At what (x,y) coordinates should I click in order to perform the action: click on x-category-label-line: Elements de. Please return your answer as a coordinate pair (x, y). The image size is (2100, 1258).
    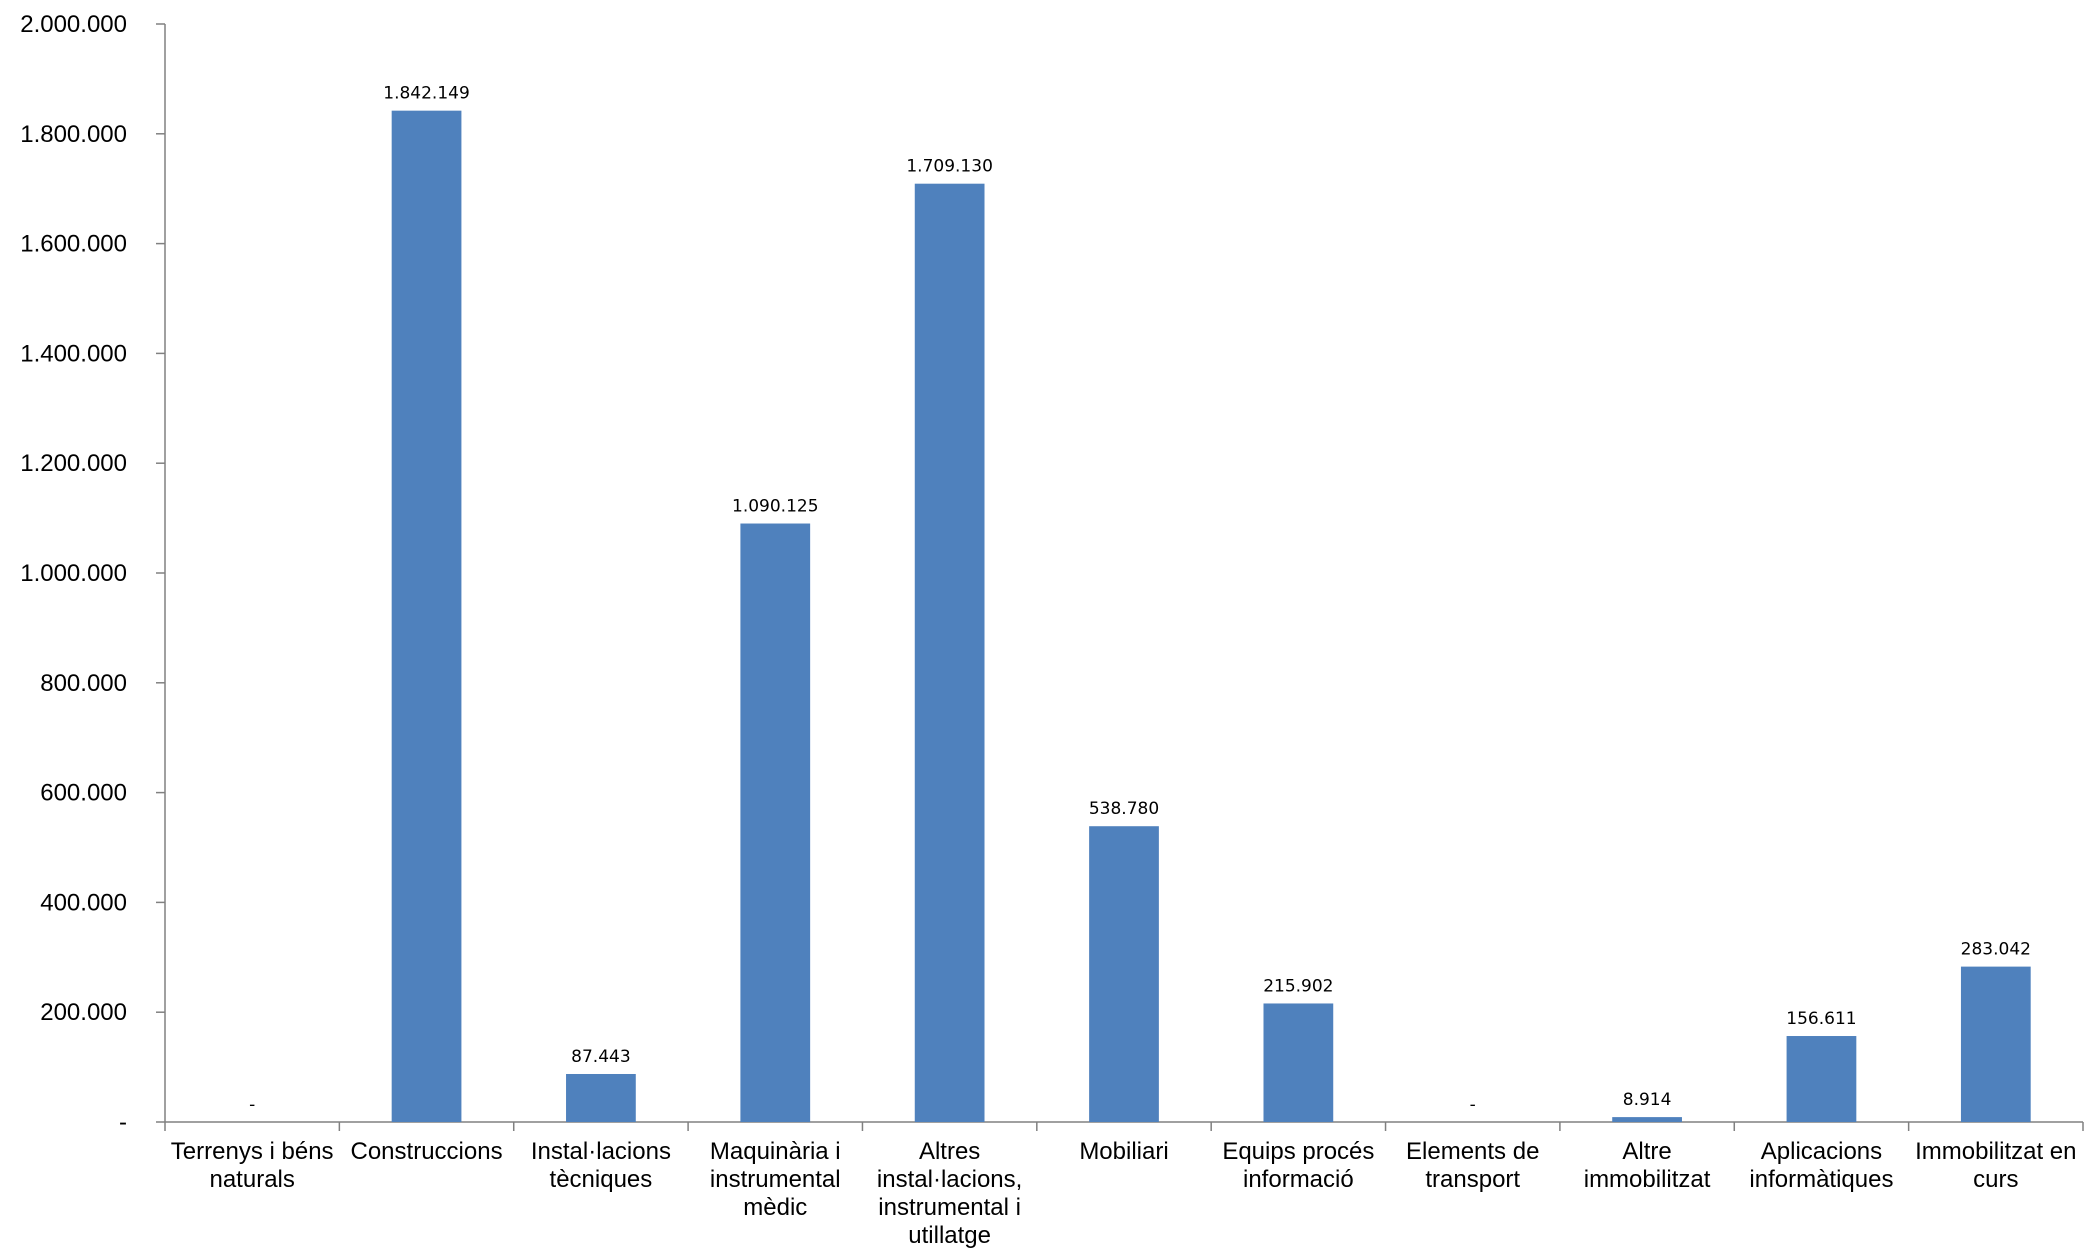
    Looking at the image, I should click on (1472, 1151).